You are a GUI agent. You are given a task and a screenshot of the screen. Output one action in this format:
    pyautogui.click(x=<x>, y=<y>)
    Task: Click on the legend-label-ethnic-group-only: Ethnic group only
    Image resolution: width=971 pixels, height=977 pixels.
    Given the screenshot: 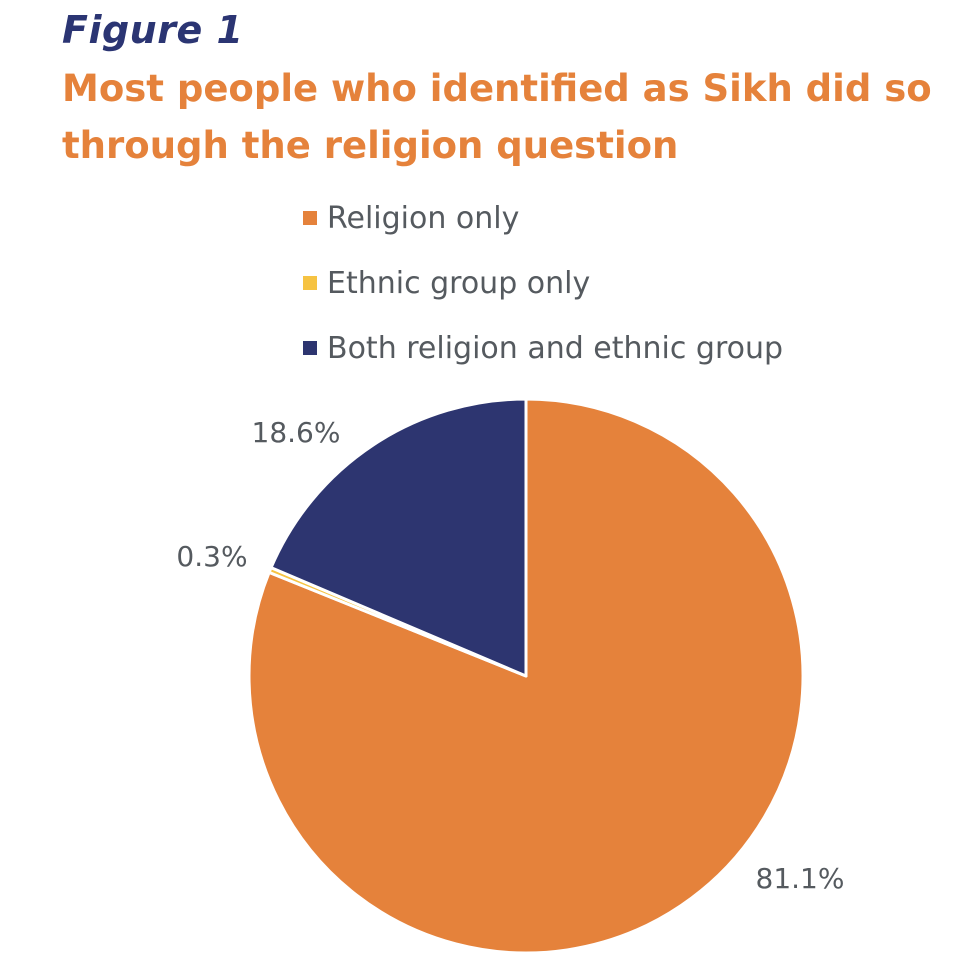 What is the action you would take?
    pyautogui.click(x=459, y=283)
    